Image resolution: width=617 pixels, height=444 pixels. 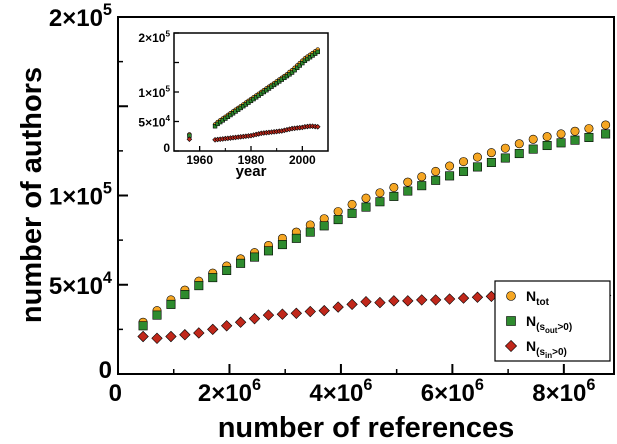 What do you see at coordinates (251, 160) in the screenshot?
I see `inset-x-tick-label: 1980` at bounding box center [251, 160].